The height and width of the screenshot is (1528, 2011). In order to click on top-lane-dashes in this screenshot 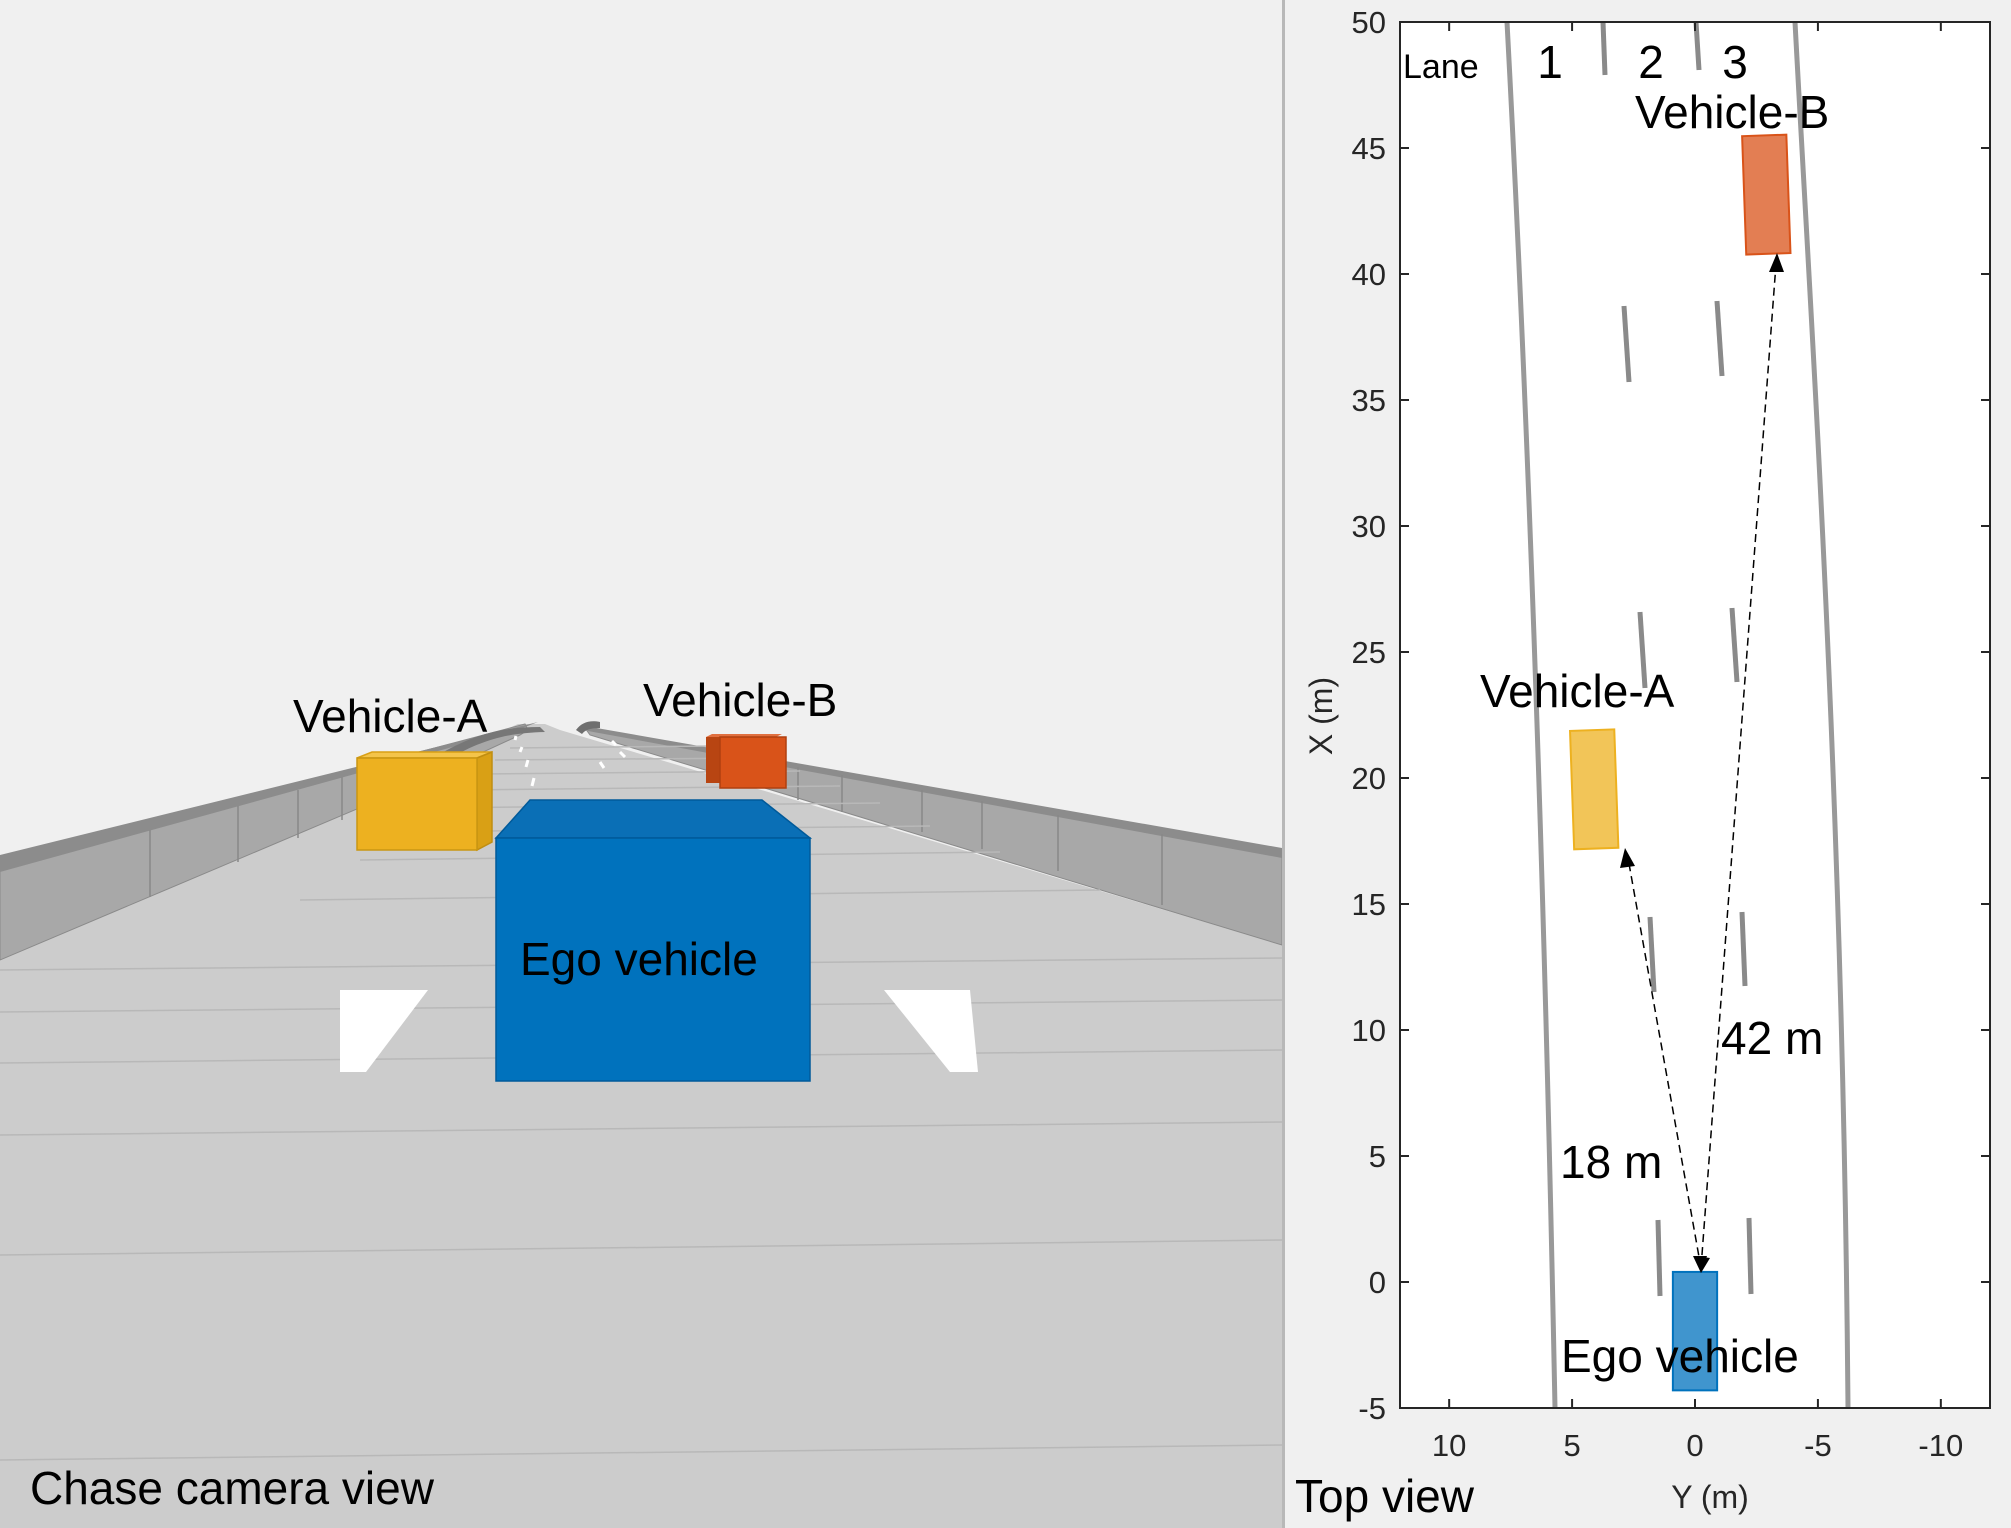, I will do `click(1677, 659)`.